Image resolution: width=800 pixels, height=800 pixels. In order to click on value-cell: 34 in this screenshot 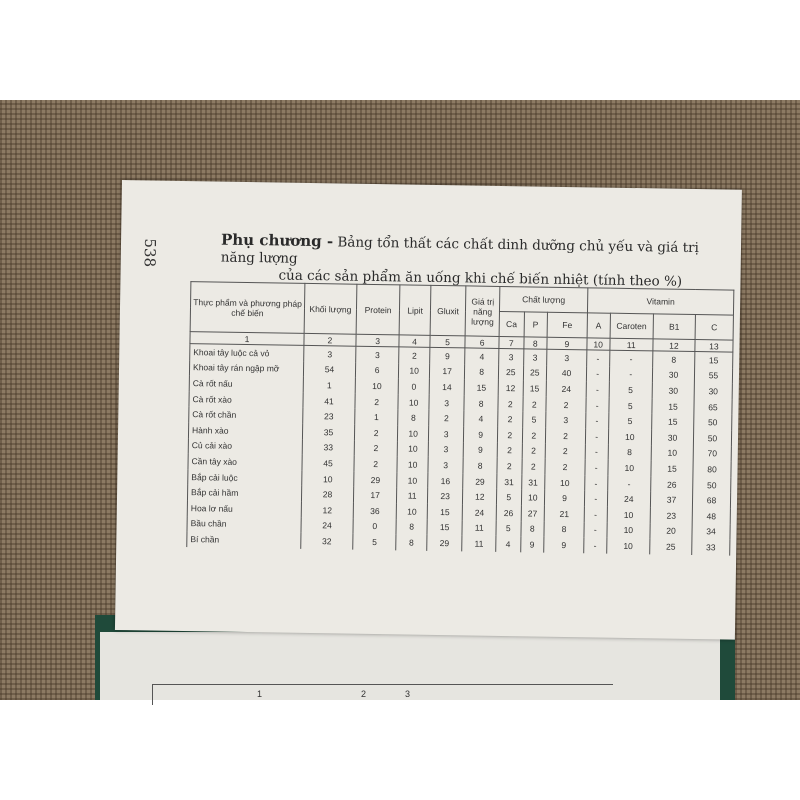, I will do `click(711, 531)`.